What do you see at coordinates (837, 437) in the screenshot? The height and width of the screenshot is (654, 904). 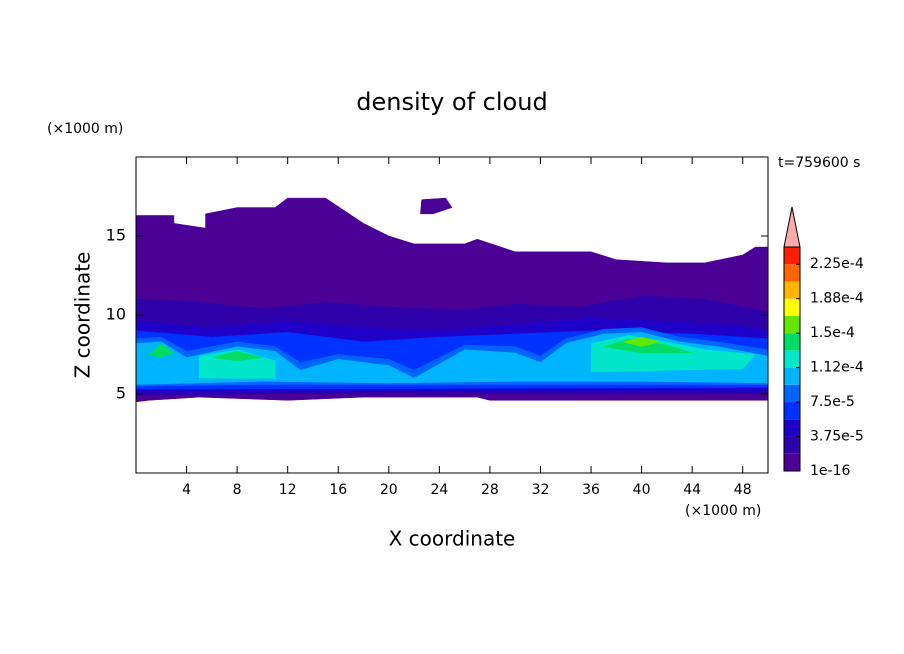 I see `colorbar-tick-label: 3.75e-5` at bounding box center [837, 437].